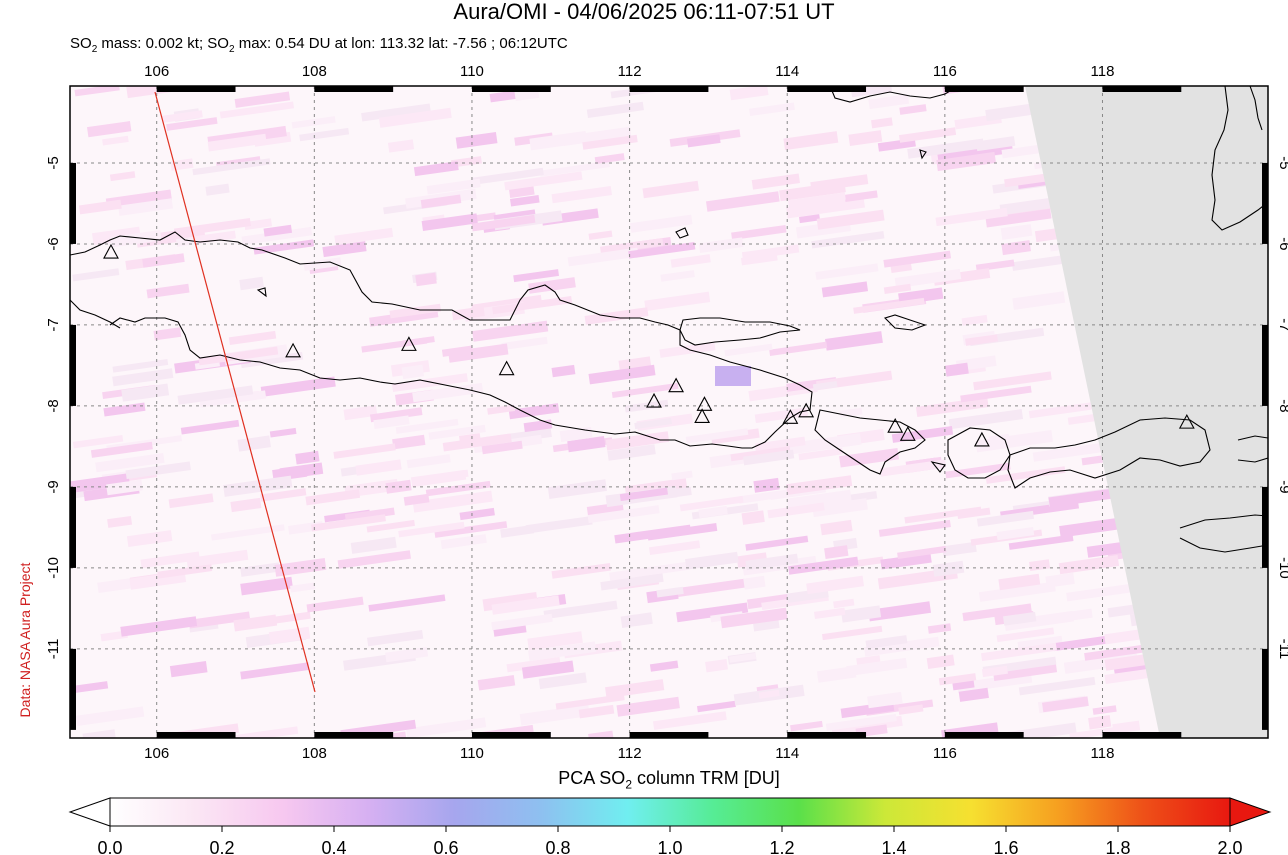 This screenshot has width=1288, height=855. I want to click on lon-tick-label-top: 114, so click(787, 71).